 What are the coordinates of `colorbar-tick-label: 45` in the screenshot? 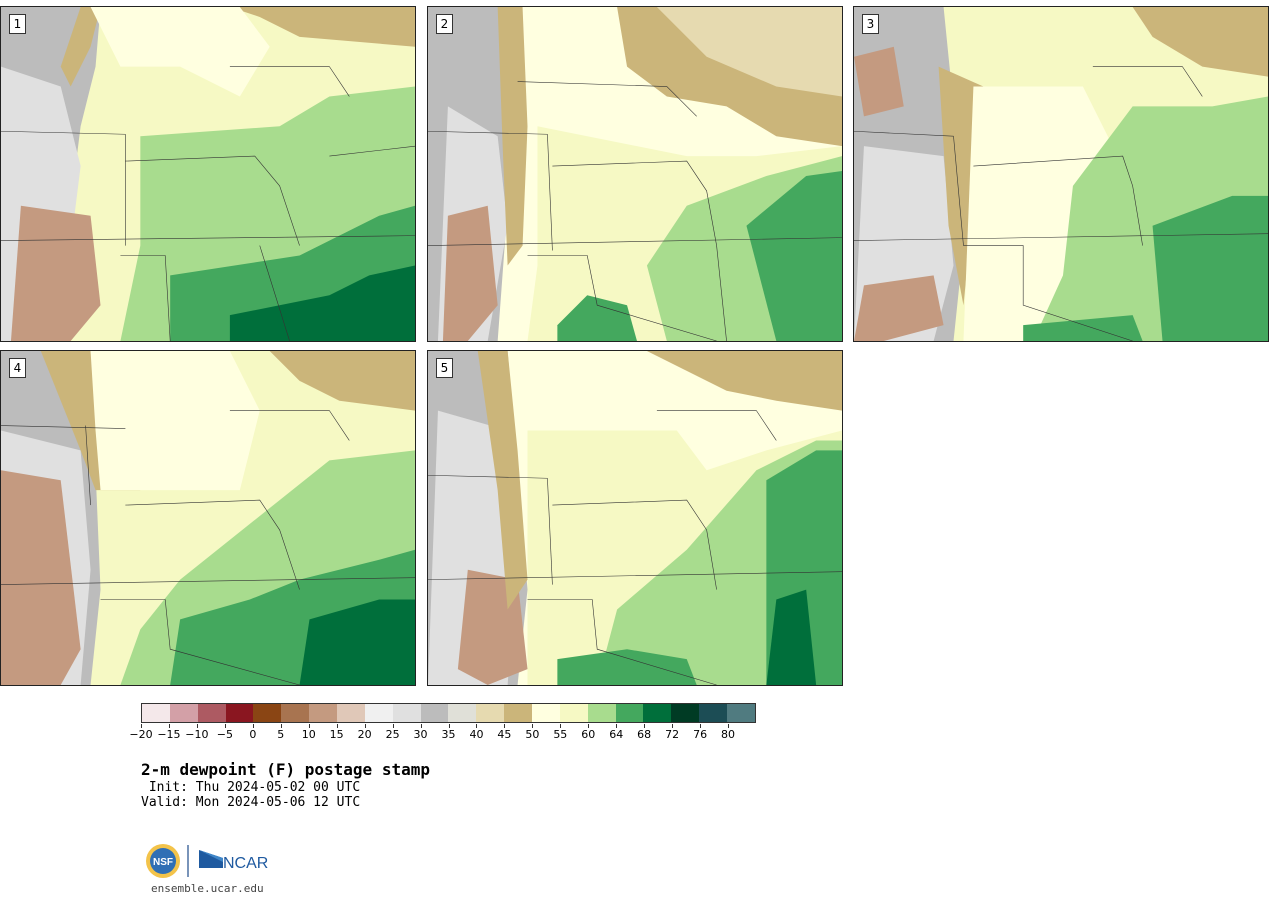 It's located at (504, 734).